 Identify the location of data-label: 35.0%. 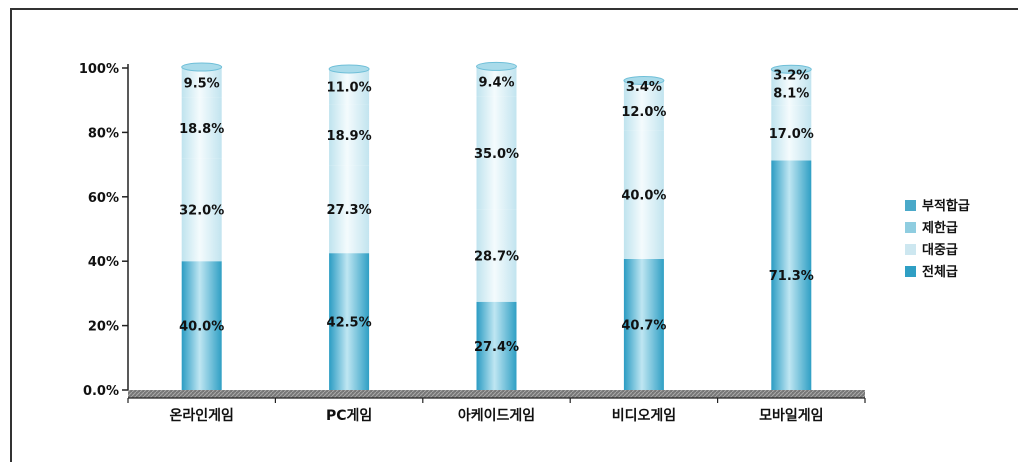
(496, 154).